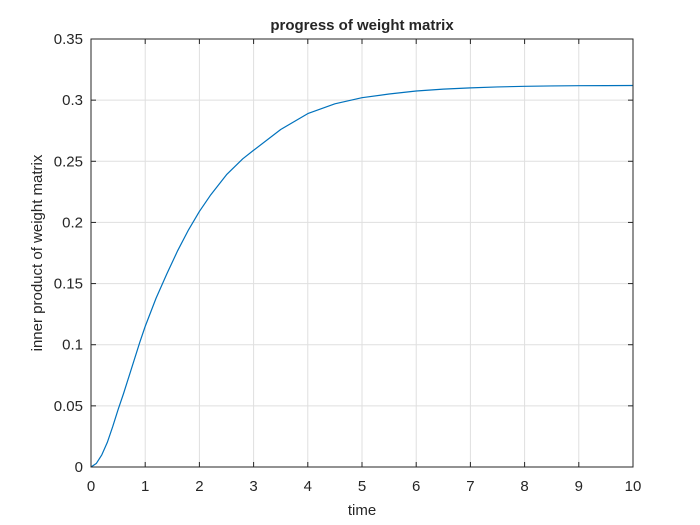  I want to click on y-tick-label: 0.05, so click(68, 406).